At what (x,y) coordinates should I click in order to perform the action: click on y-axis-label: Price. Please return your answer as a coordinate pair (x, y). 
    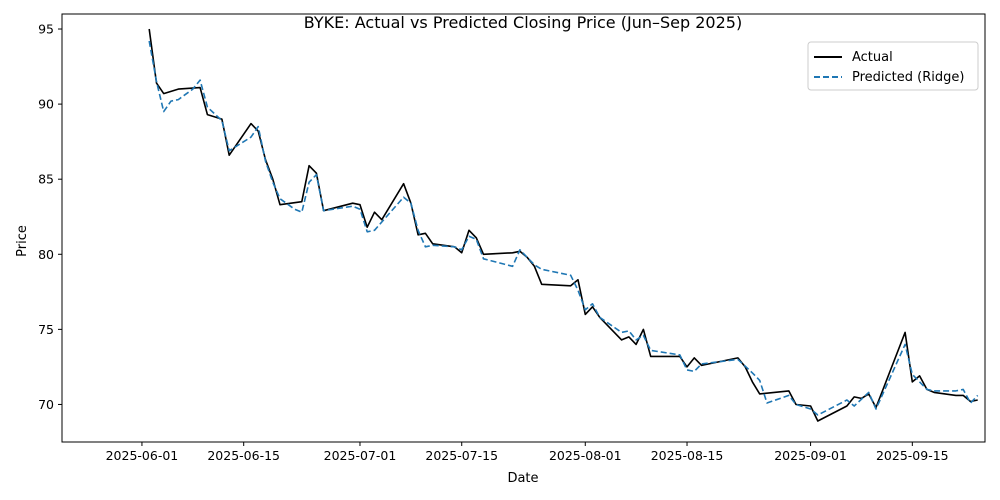
    Looking at the image, I should click on (22, 241).